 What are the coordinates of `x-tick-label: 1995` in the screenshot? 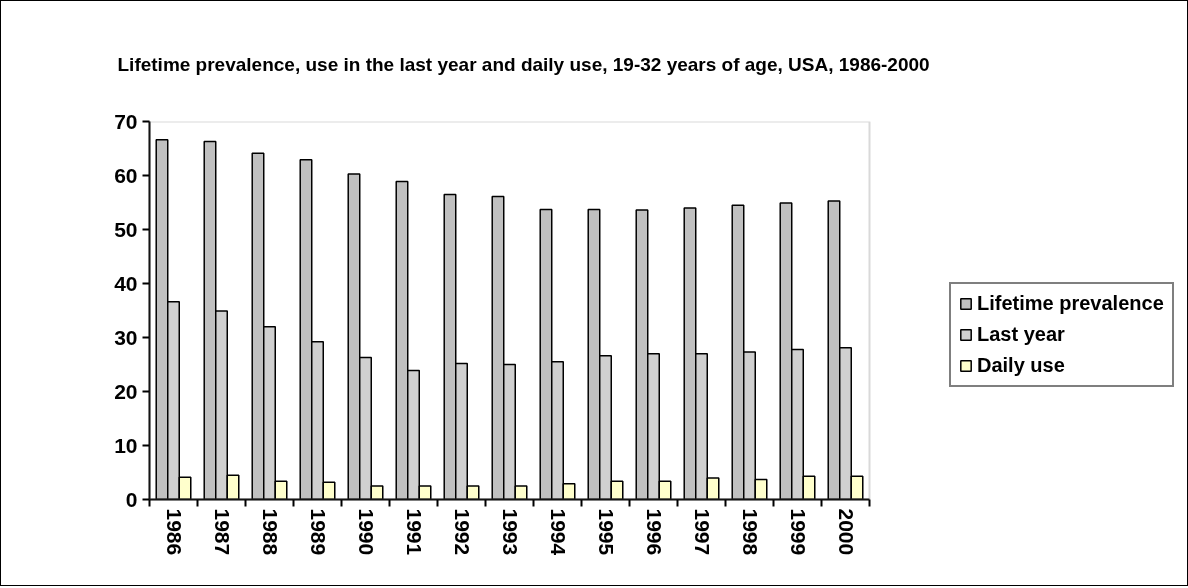 It's located at (606, 532).